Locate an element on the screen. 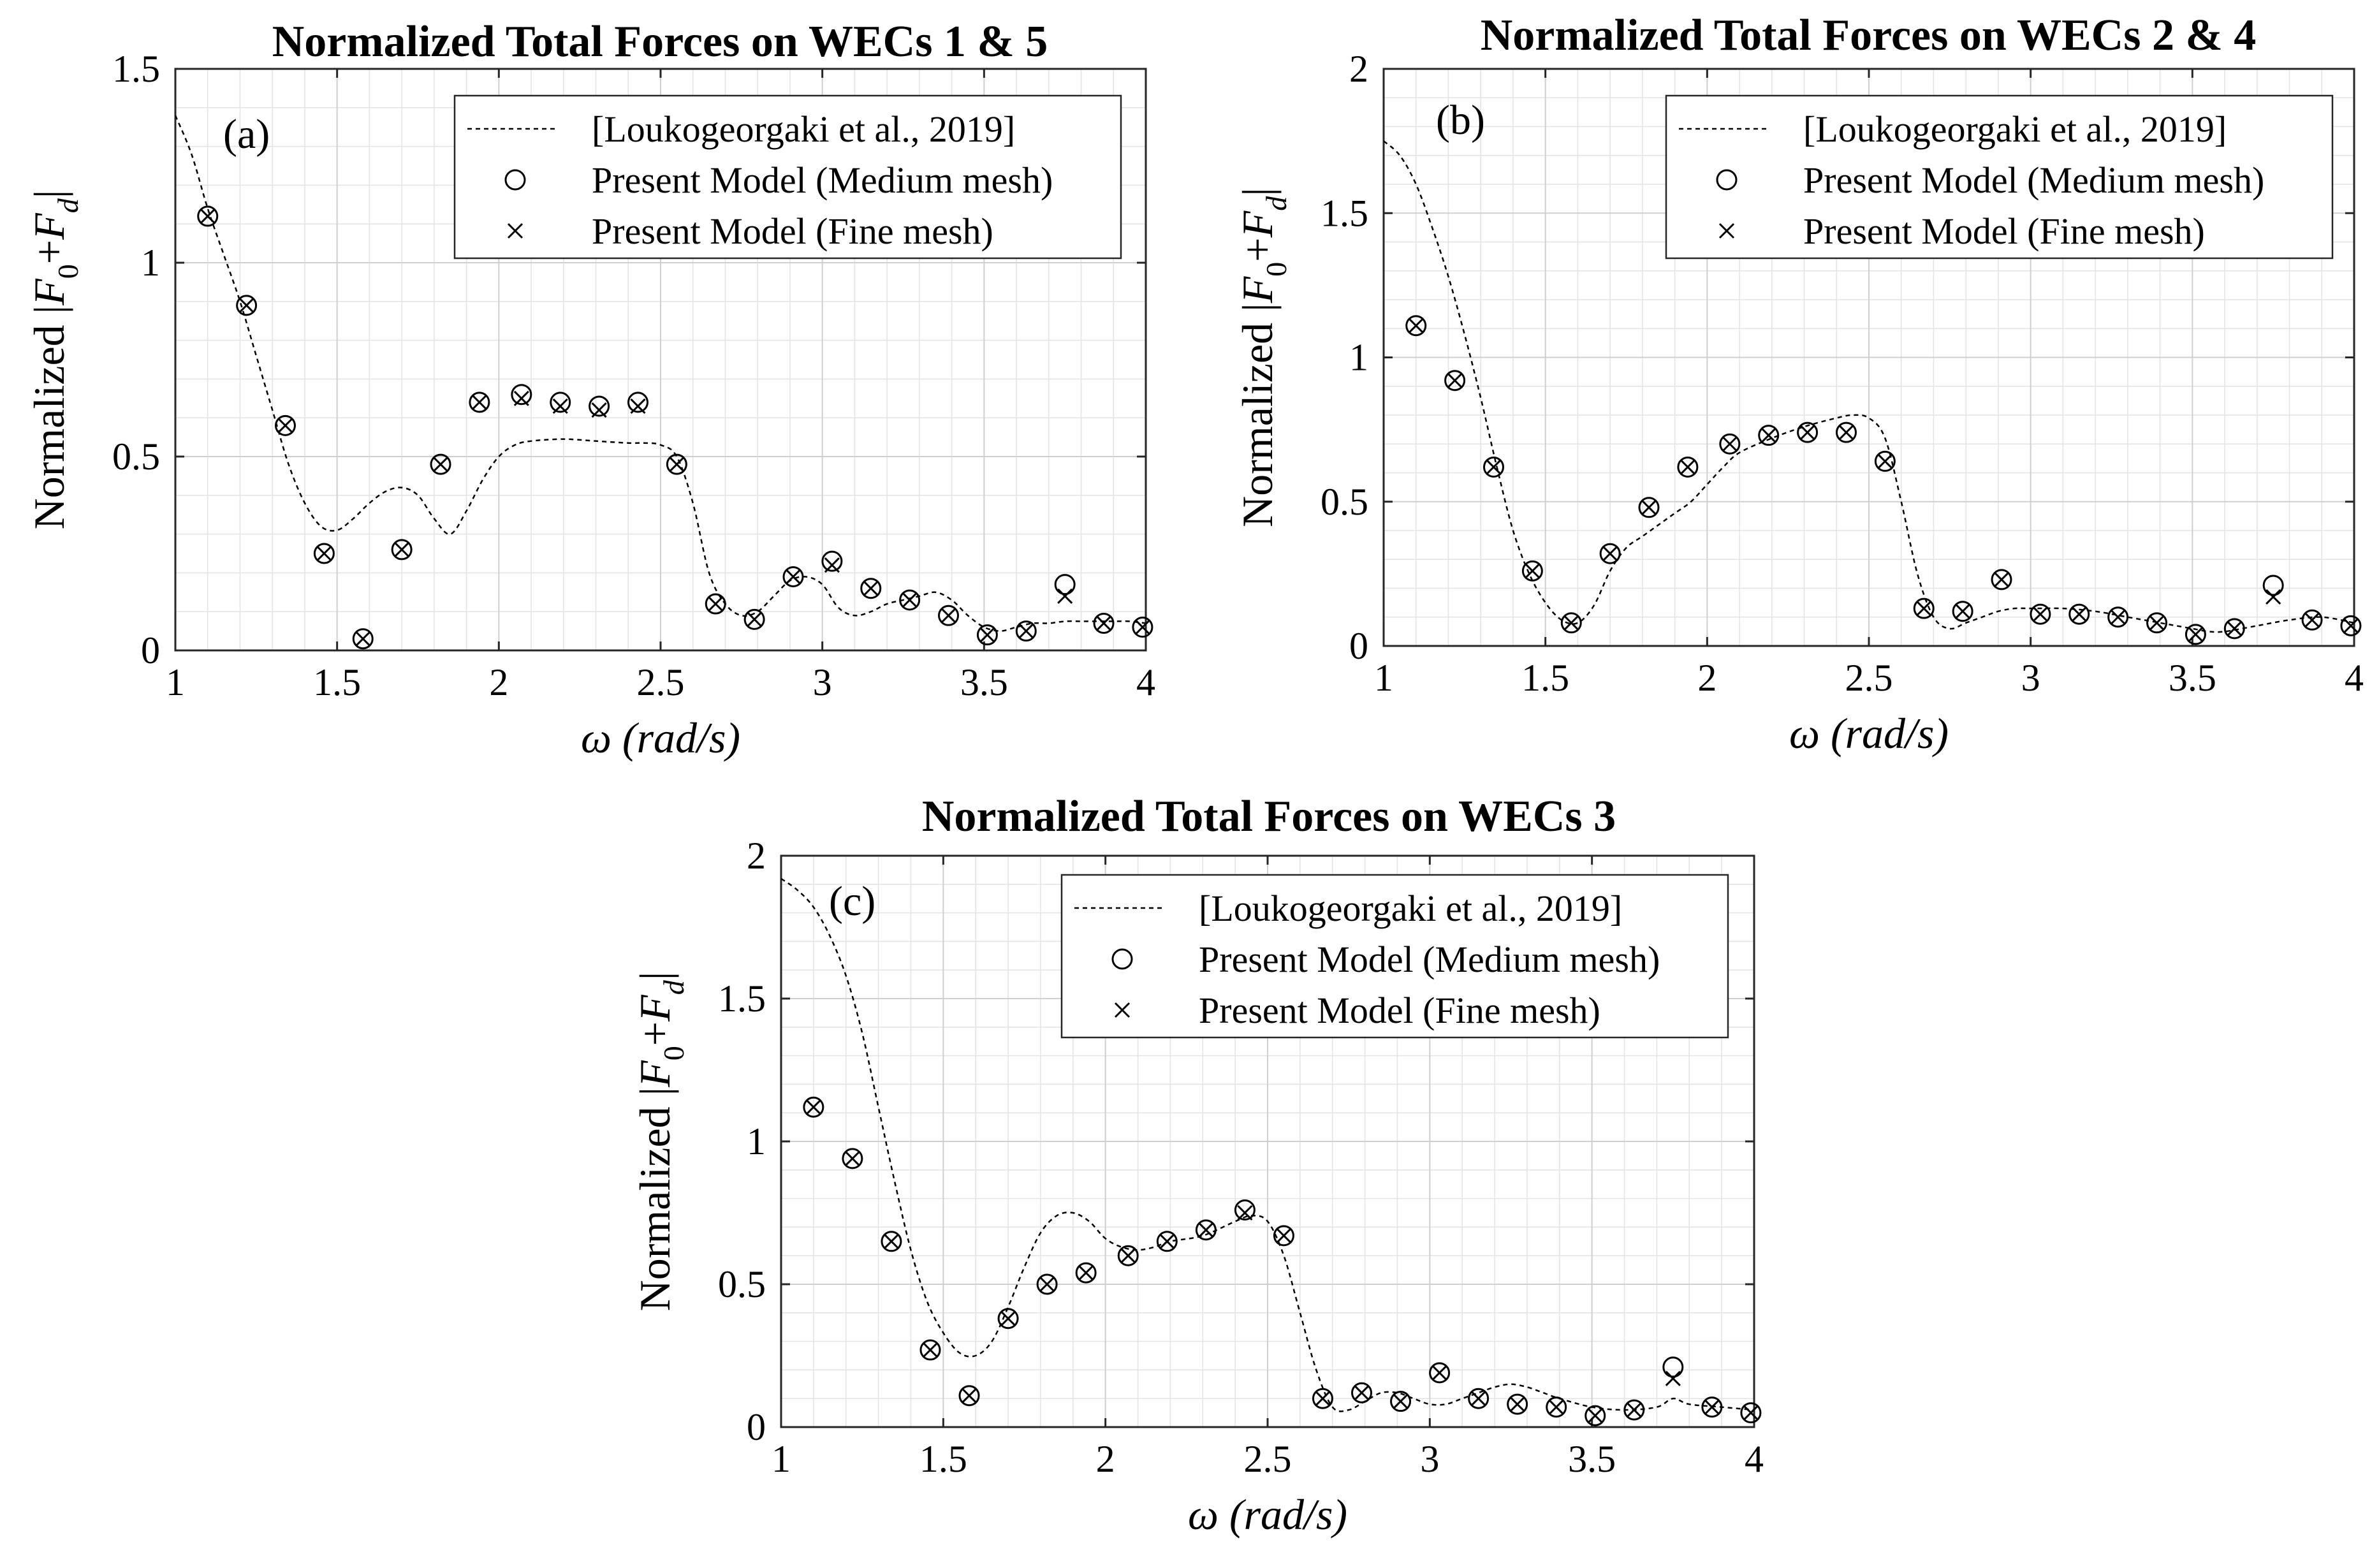  x-axis-label-a: ω (rad/s) is located at coordinates (660, 738).